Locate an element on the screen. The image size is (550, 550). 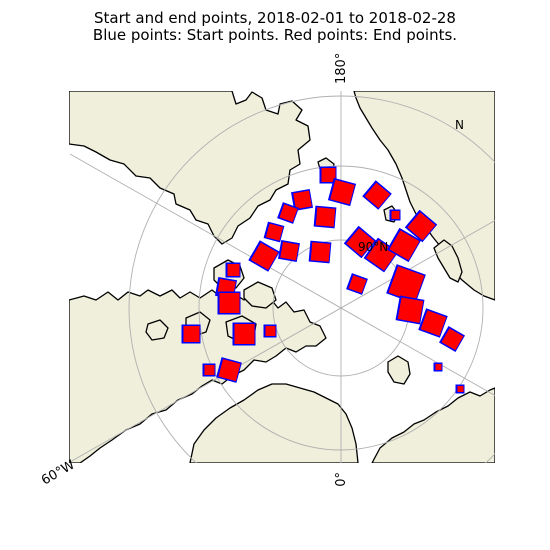
tick-label-0: 0° is located at coordinates (341, 479).